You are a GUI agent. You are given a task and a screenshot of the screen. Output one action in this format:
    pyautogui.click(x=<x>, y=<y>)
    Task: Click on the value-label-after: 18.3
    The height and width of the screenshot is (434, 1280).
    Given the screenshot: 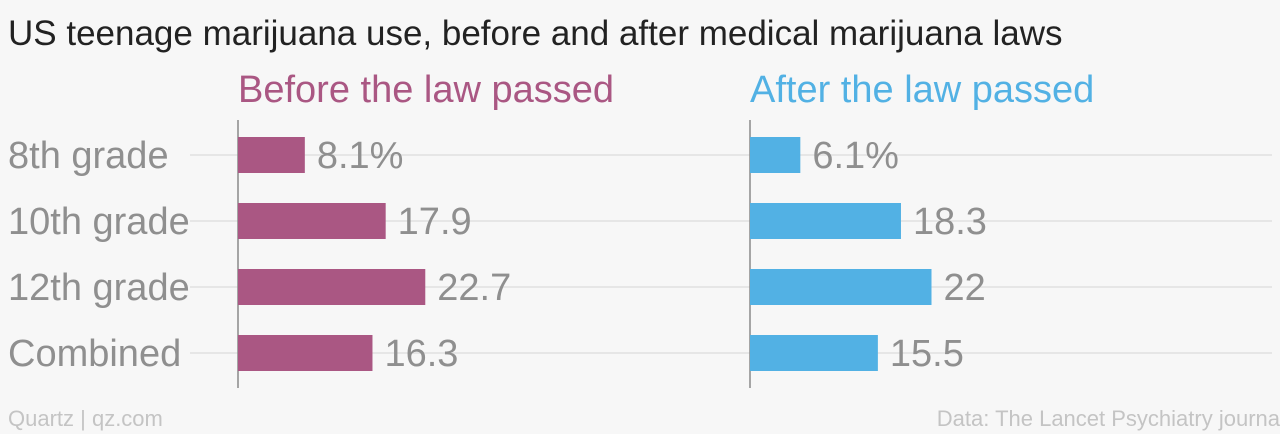 What is the action you would take?
    pyautogui.click(x=950, y=222)
    